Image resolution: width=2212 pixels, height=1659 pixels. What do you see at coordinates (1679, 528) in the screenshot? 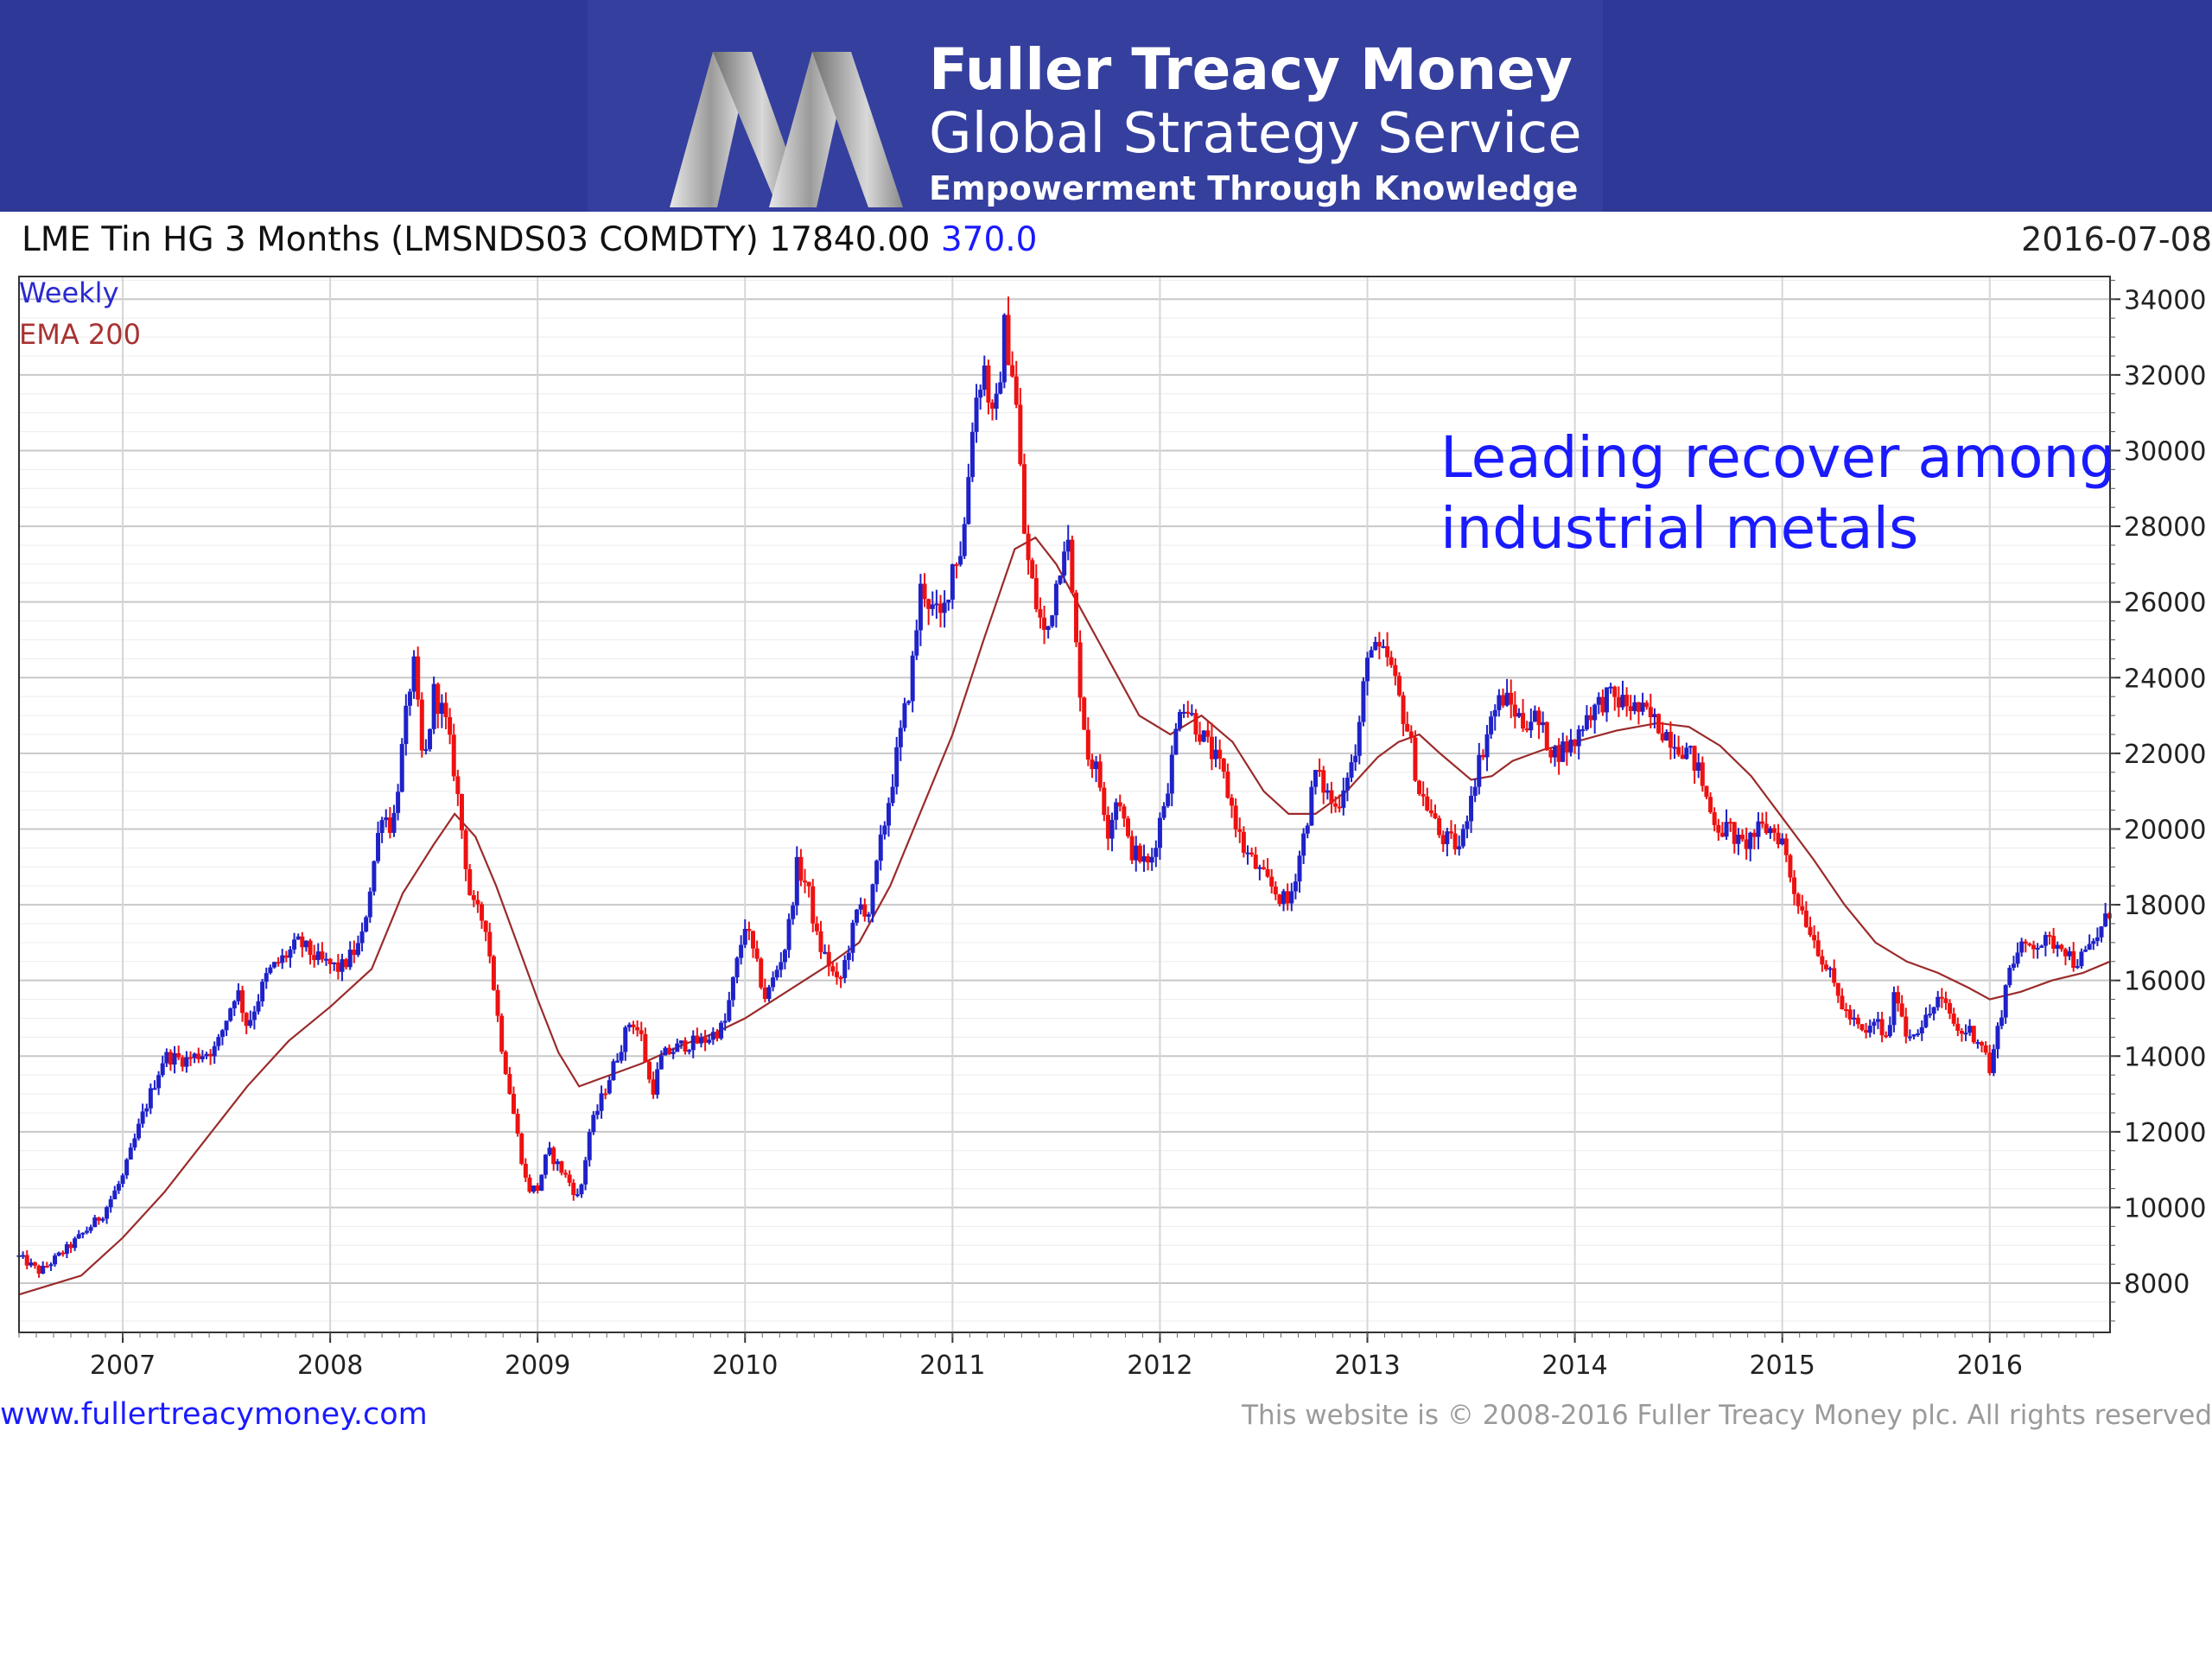
I see `annotation-line-2: industrial metals` at bounding box center [1679, 528].